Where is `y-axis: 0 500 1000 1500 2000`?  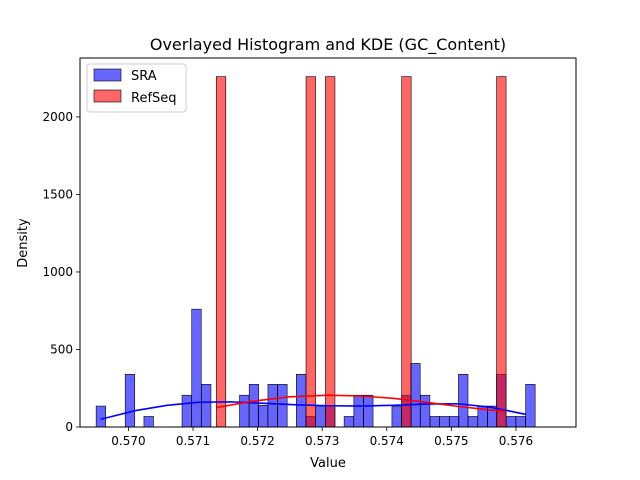
y-axis: 0 500 1000 1500 2000 is located at coordinates (61, 272).